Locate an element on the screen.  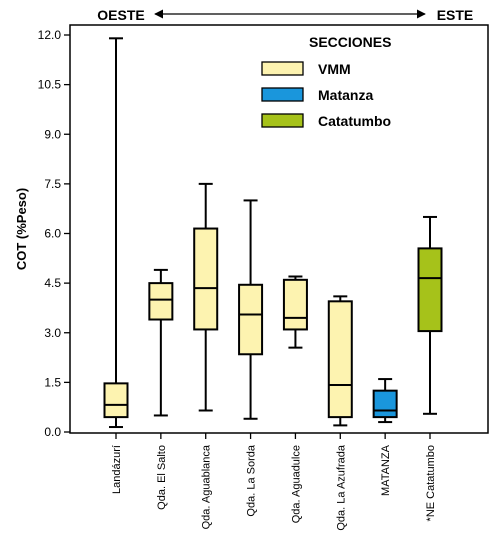
y-tick-label: 0.0 is located at coordinates (52, 432).